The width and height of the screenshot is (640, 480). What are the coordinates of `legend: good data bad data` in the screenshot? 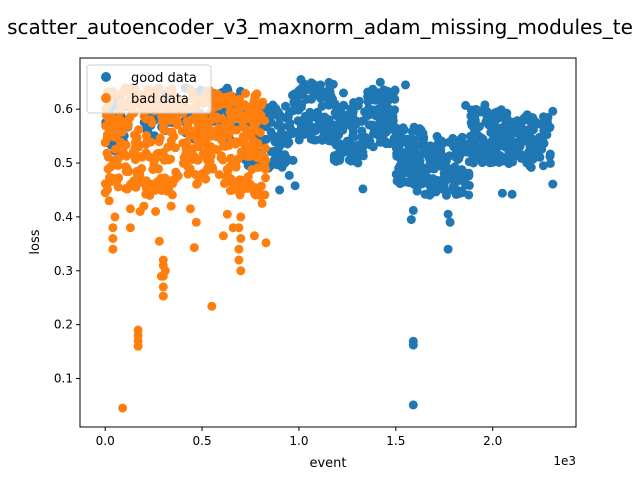 It's located at (149, 89).